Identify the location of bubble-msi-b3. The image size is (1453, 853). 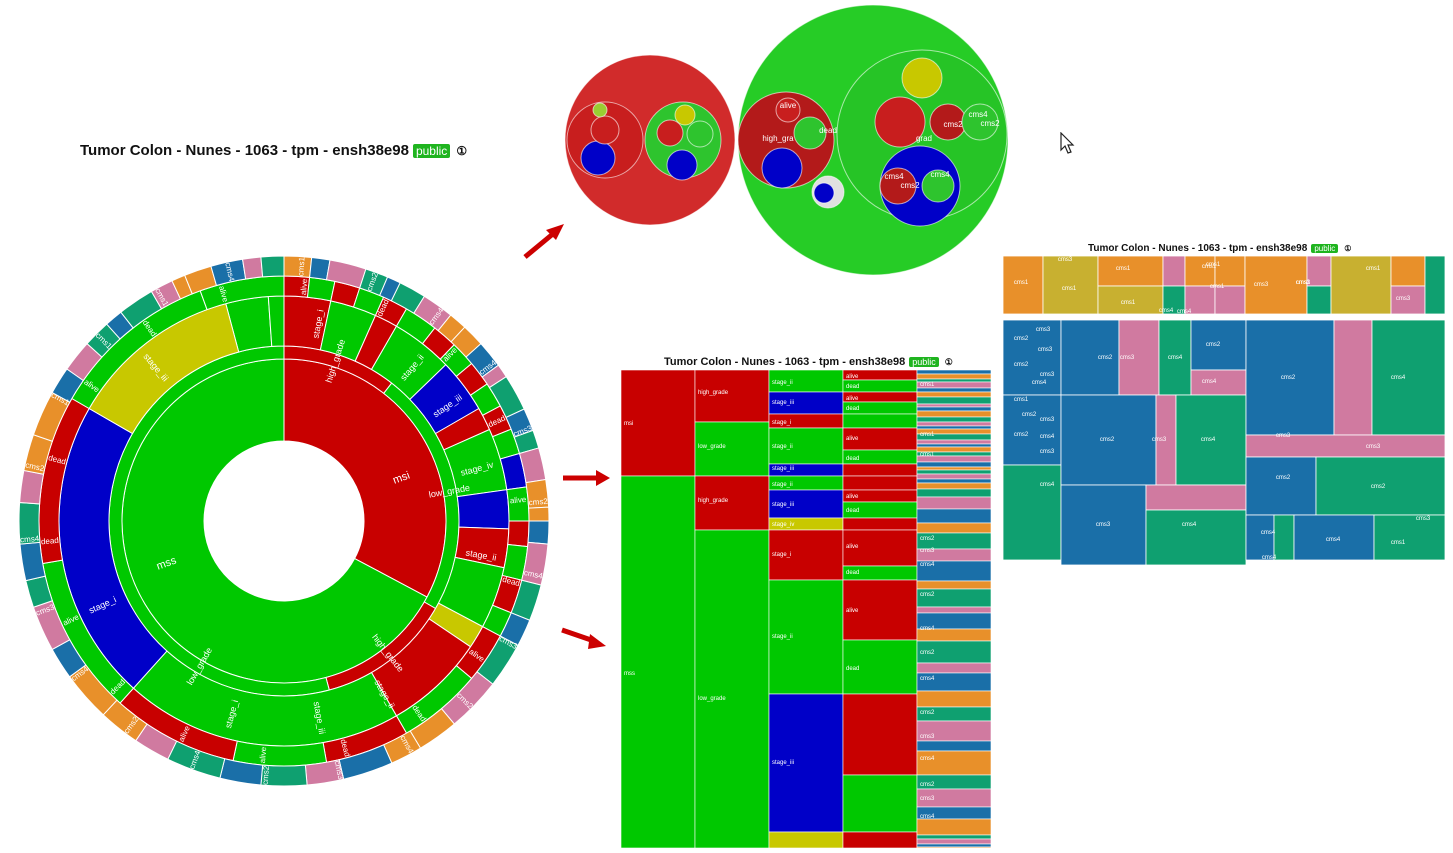
(670, 133).